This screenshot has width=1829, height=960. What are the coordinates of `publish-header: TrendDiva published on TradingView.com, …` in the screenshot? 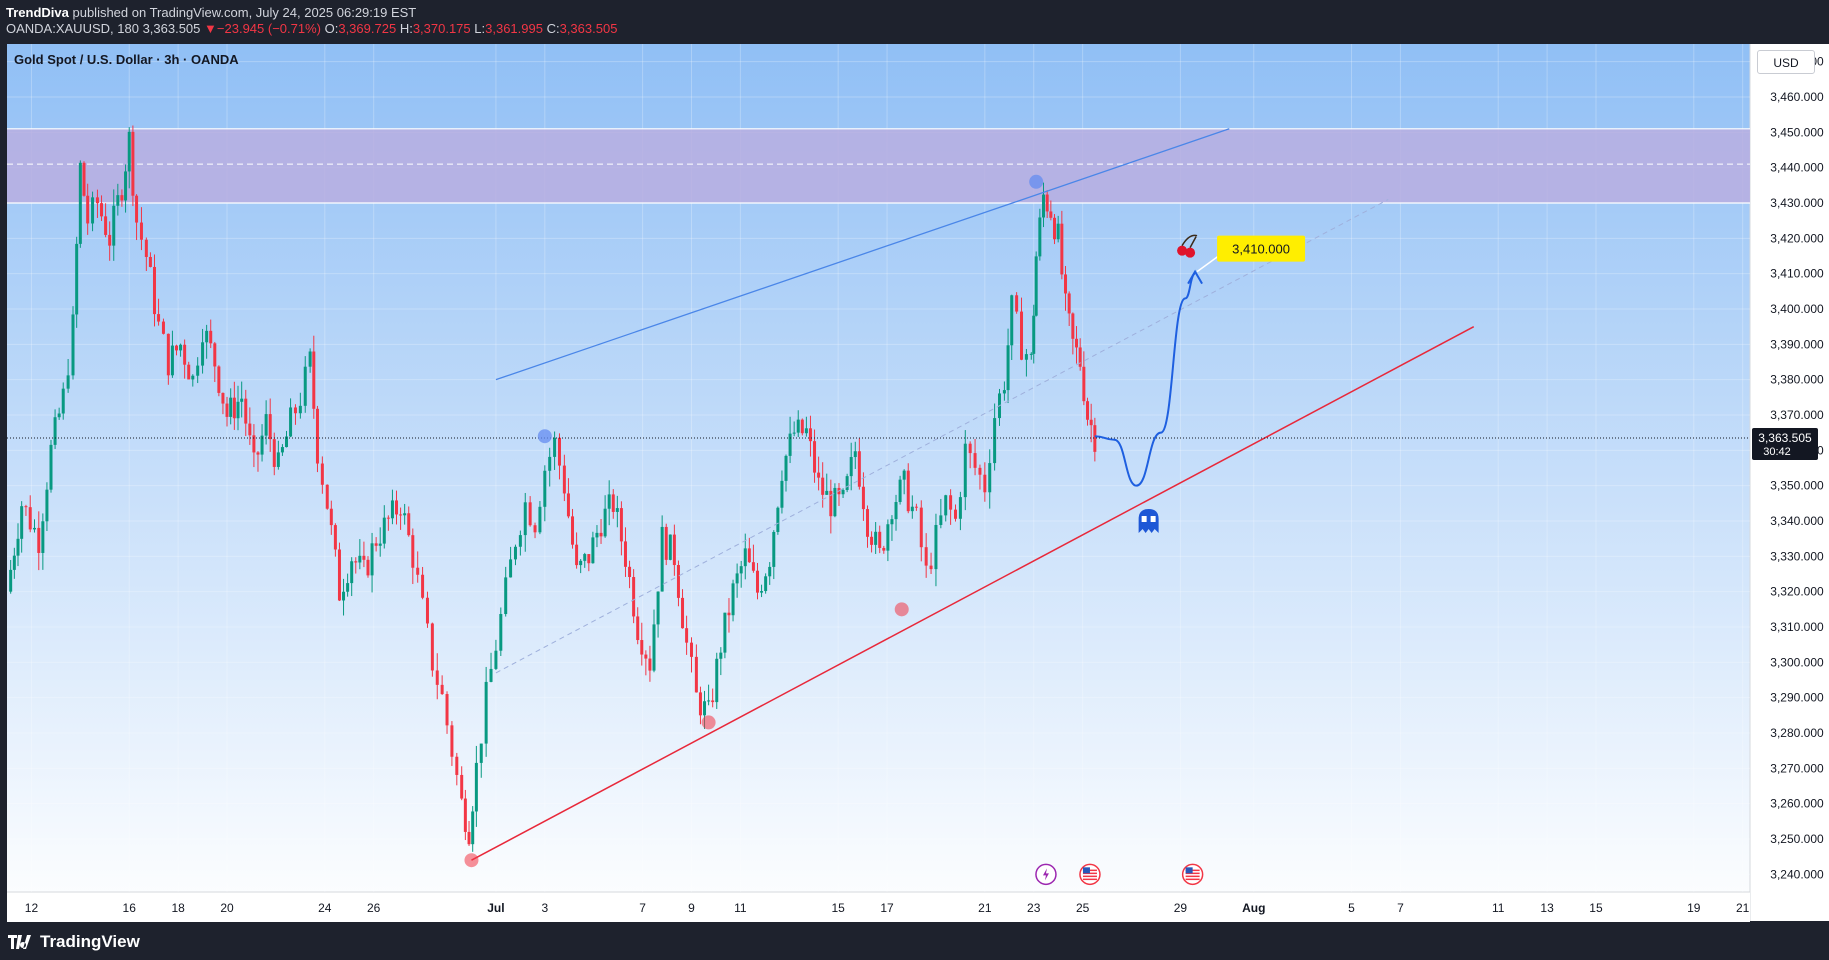 It's located at (914, 22).